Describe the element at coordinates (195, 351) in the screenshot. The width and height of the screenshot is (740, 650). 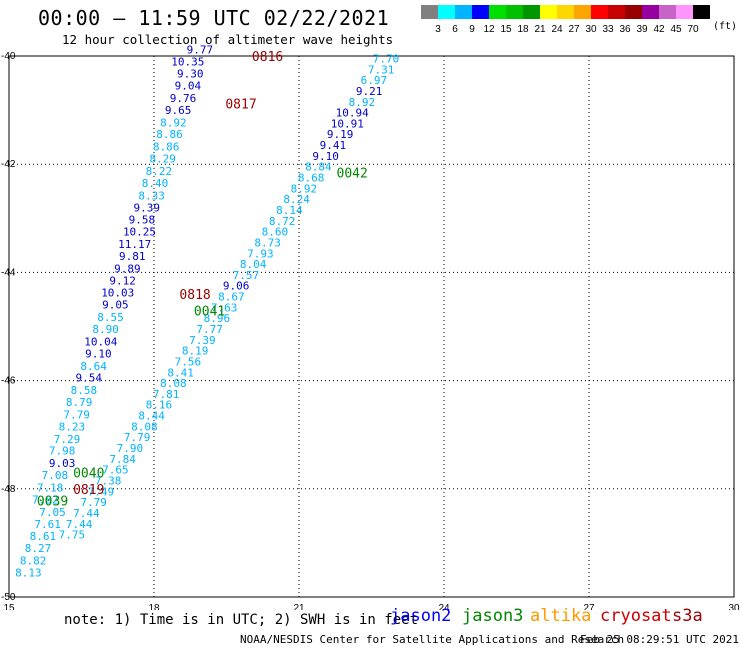
I see `wave-height-label: 8.19` at that location.